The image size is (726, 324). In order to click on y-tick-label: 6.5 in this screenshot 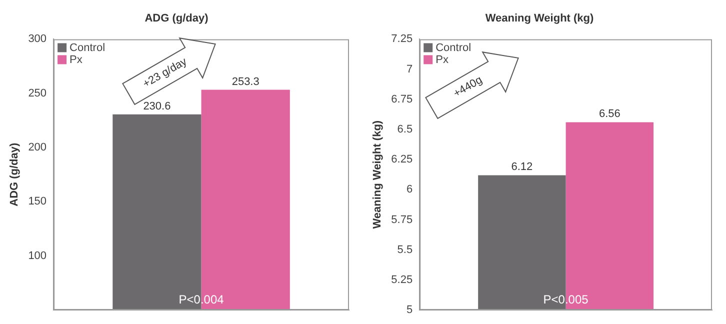, I will do `click(405, 130)`.